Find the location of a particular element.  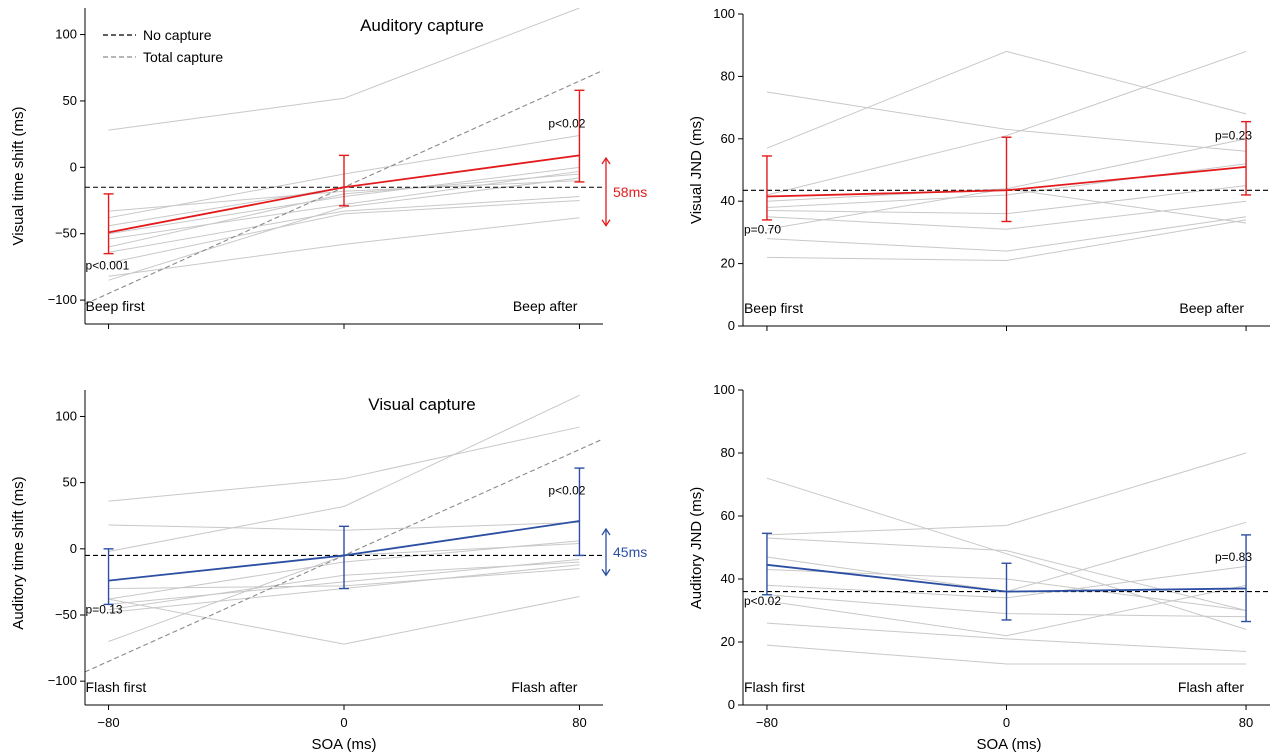

panel-a-title: Auditory capture is located at coordinates (422, 25).